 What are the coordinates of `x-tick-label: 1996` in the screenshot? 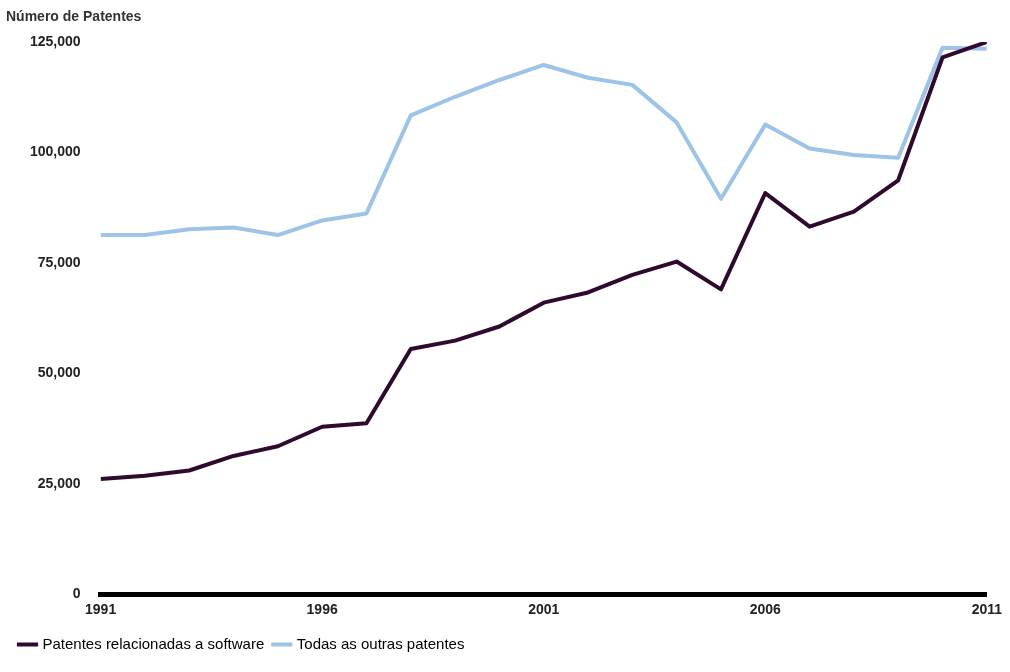 It's located at (322, 609).